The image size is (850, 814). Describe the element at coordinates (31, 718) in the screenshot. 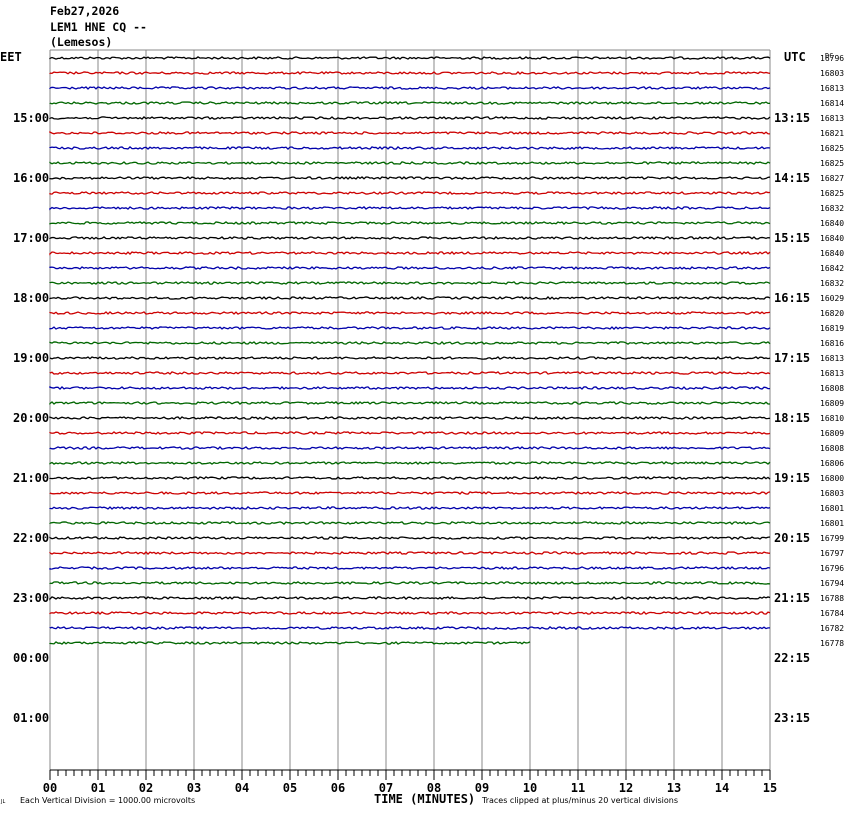

I see `eet-hour-label: 01:00` at that location.